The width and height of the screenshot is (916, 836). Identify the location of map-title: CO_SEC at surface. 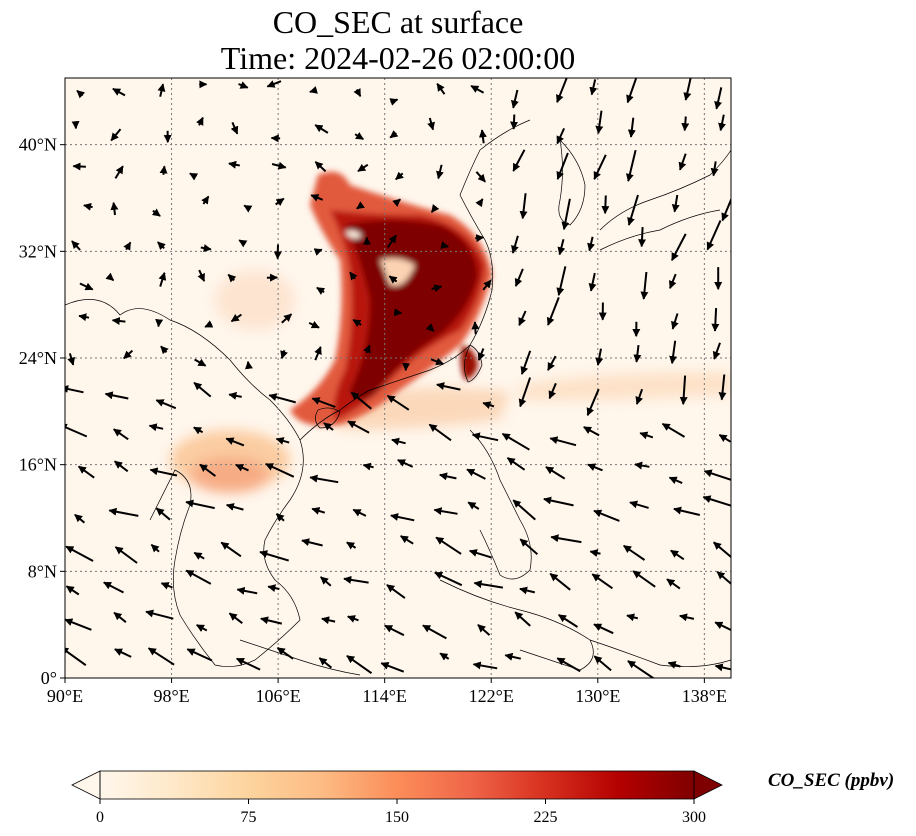
(398, 22).